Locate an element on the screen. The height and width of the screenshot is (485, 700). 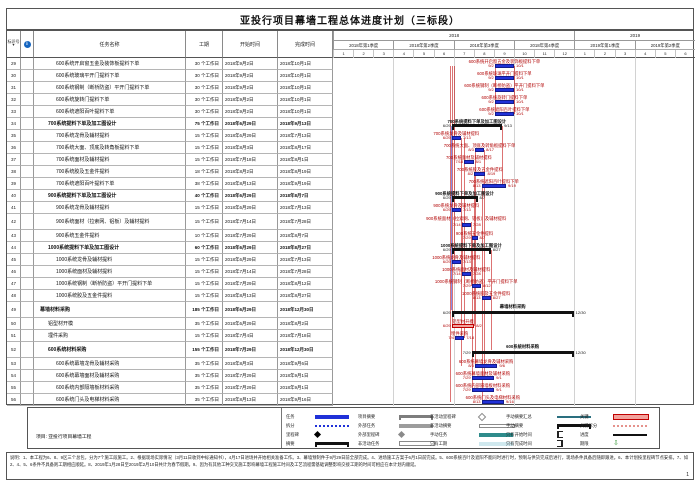
cell-finish: 2018年9月16日 is located at coordinates (305, 400).